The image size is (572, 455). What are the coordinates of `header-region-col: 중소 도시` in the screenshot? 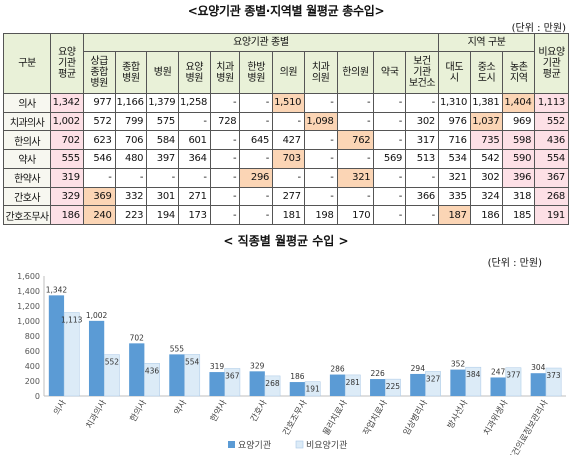 It's located at (486, 72).